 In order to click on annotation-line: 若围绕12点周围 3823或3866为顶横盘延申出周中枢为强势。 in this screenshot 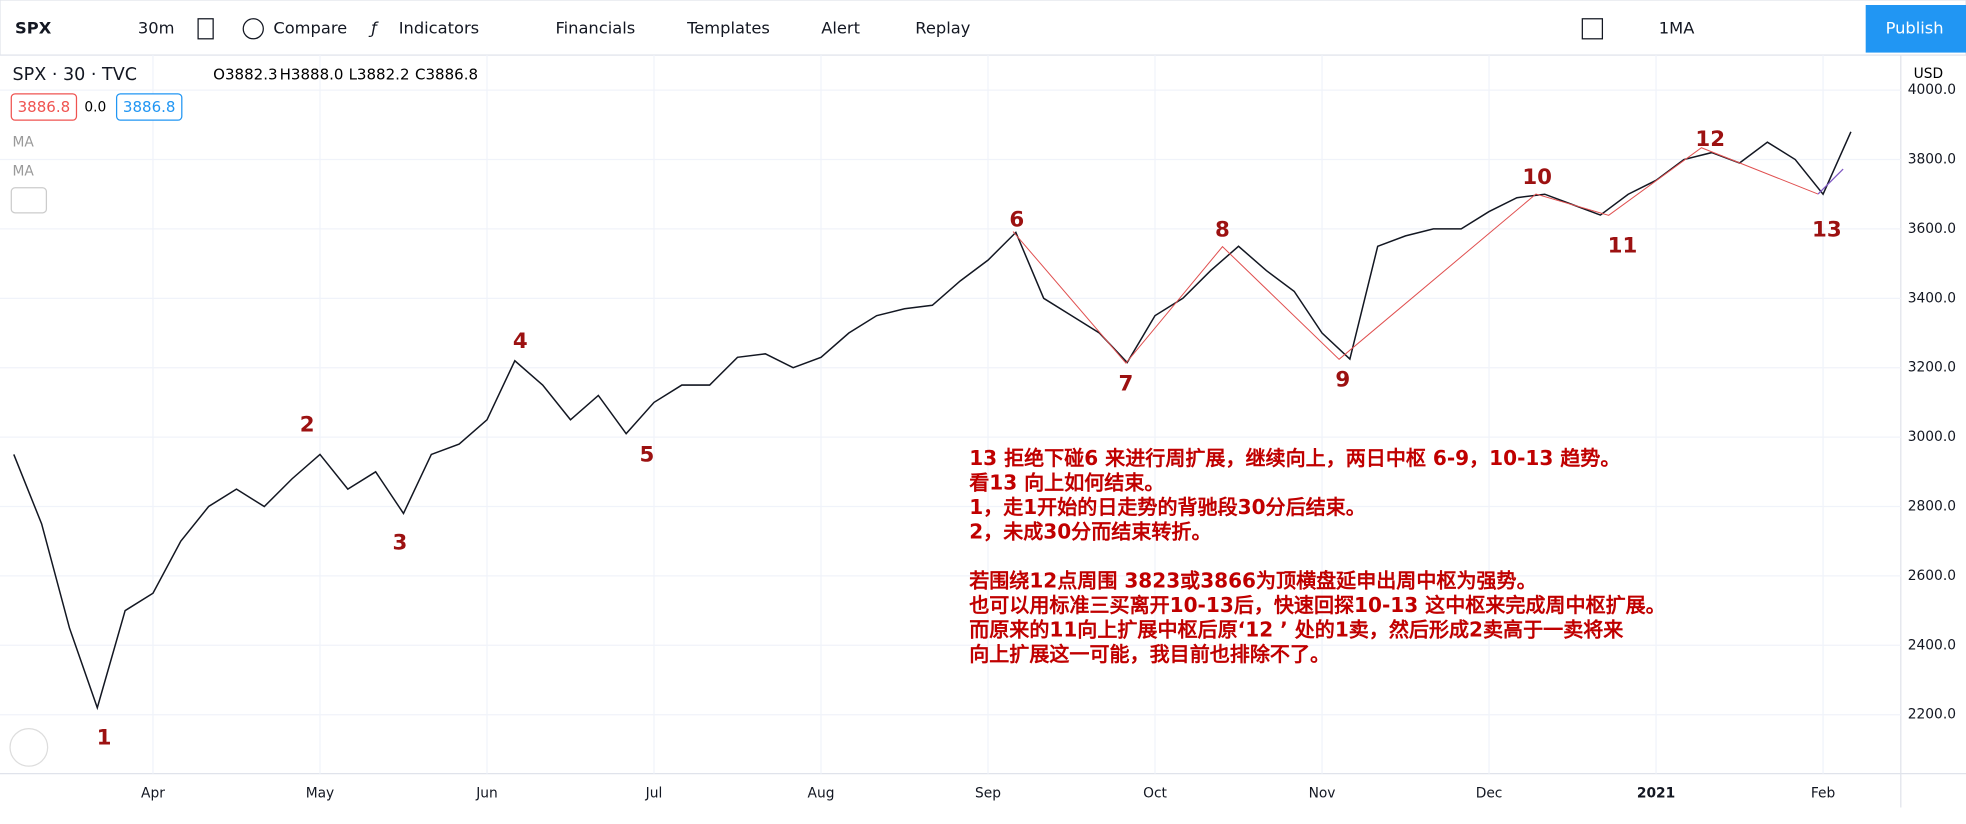, I will do `click(1252, 581)`.